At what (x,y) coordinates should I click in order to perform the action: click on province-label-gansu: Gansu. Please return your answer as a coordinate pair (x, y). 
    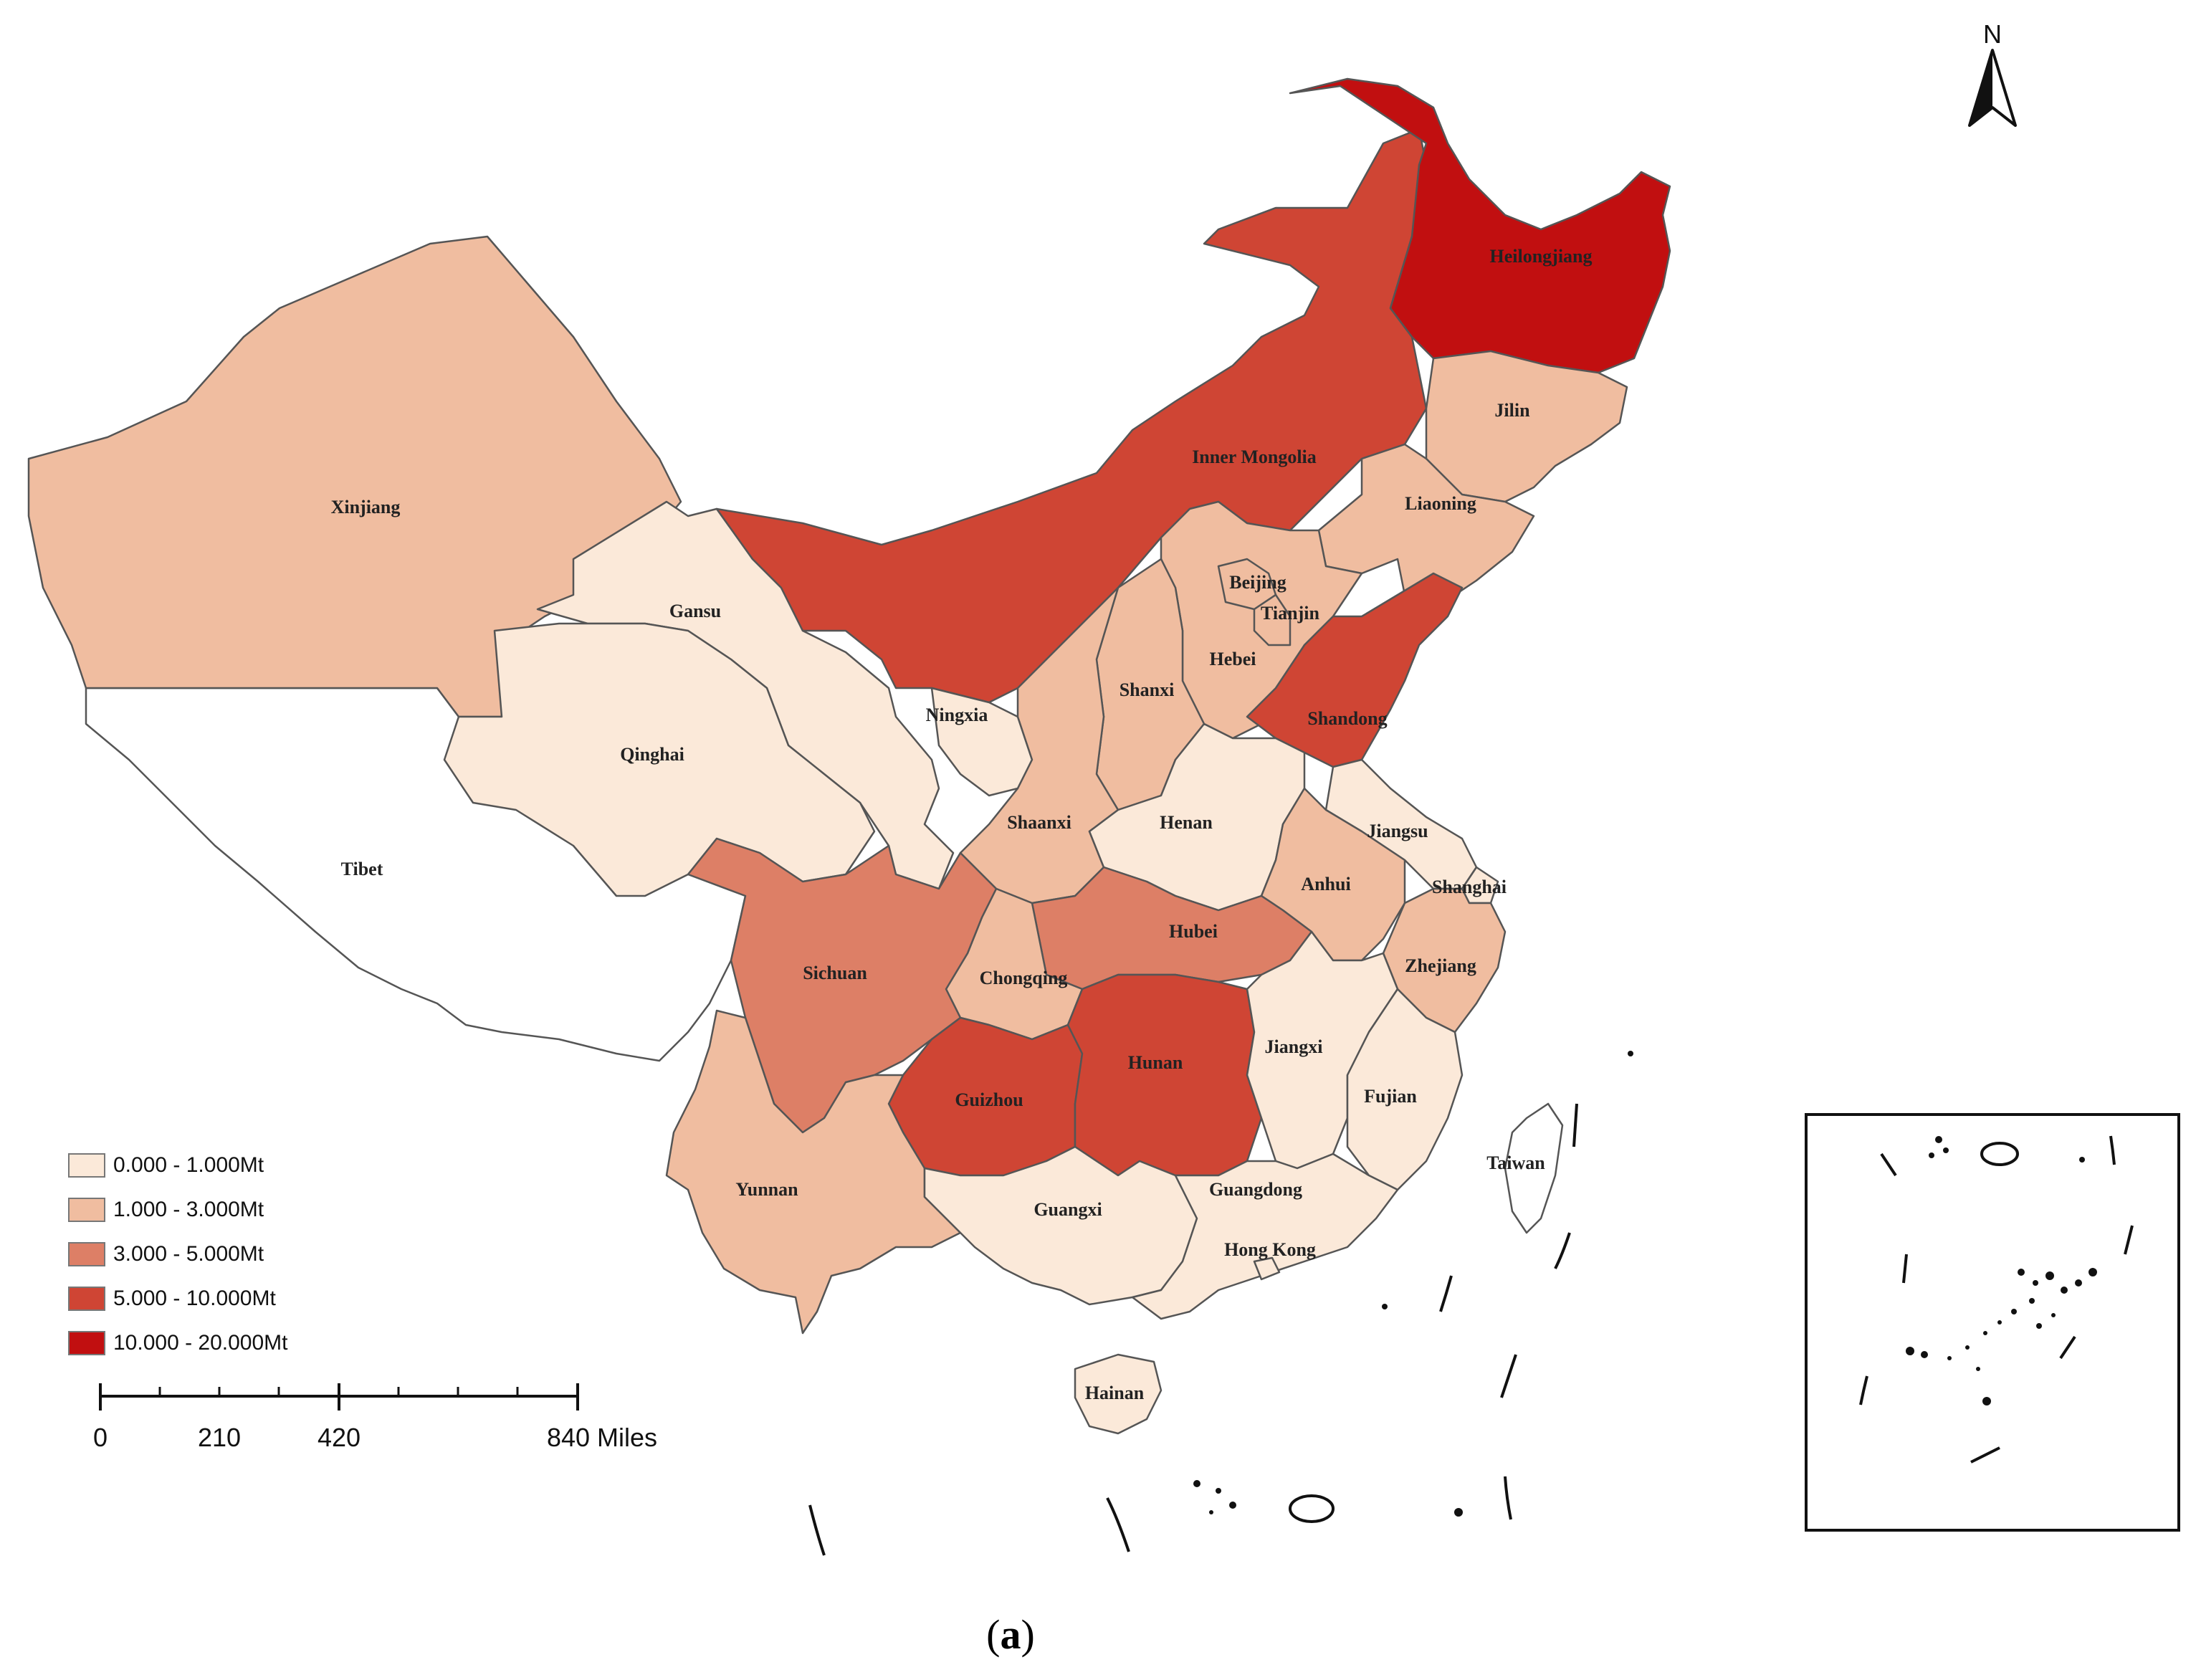
    Looking at the image, I should click on (695, 611).